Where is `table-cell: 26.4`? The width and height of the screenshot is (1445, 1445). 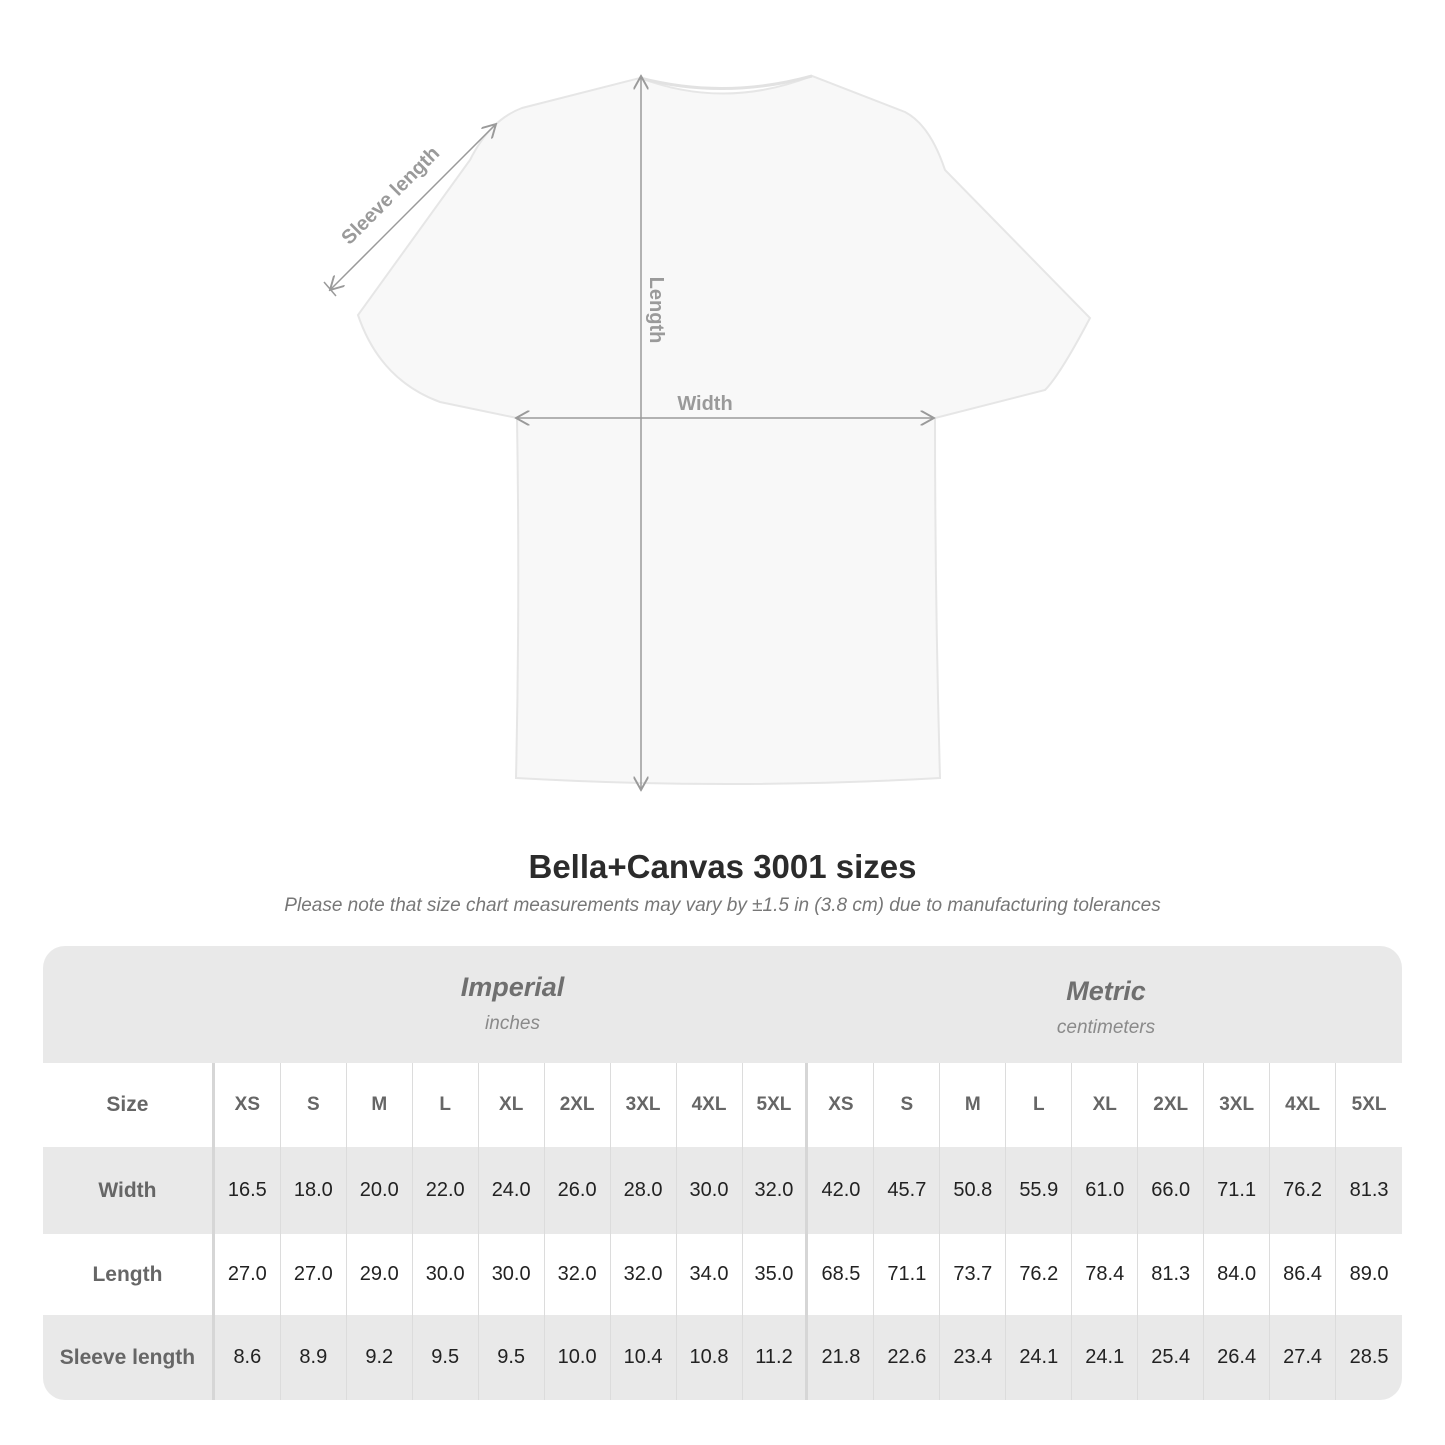
table-cell: 26.4 is located at coordinates (1237, 1357).